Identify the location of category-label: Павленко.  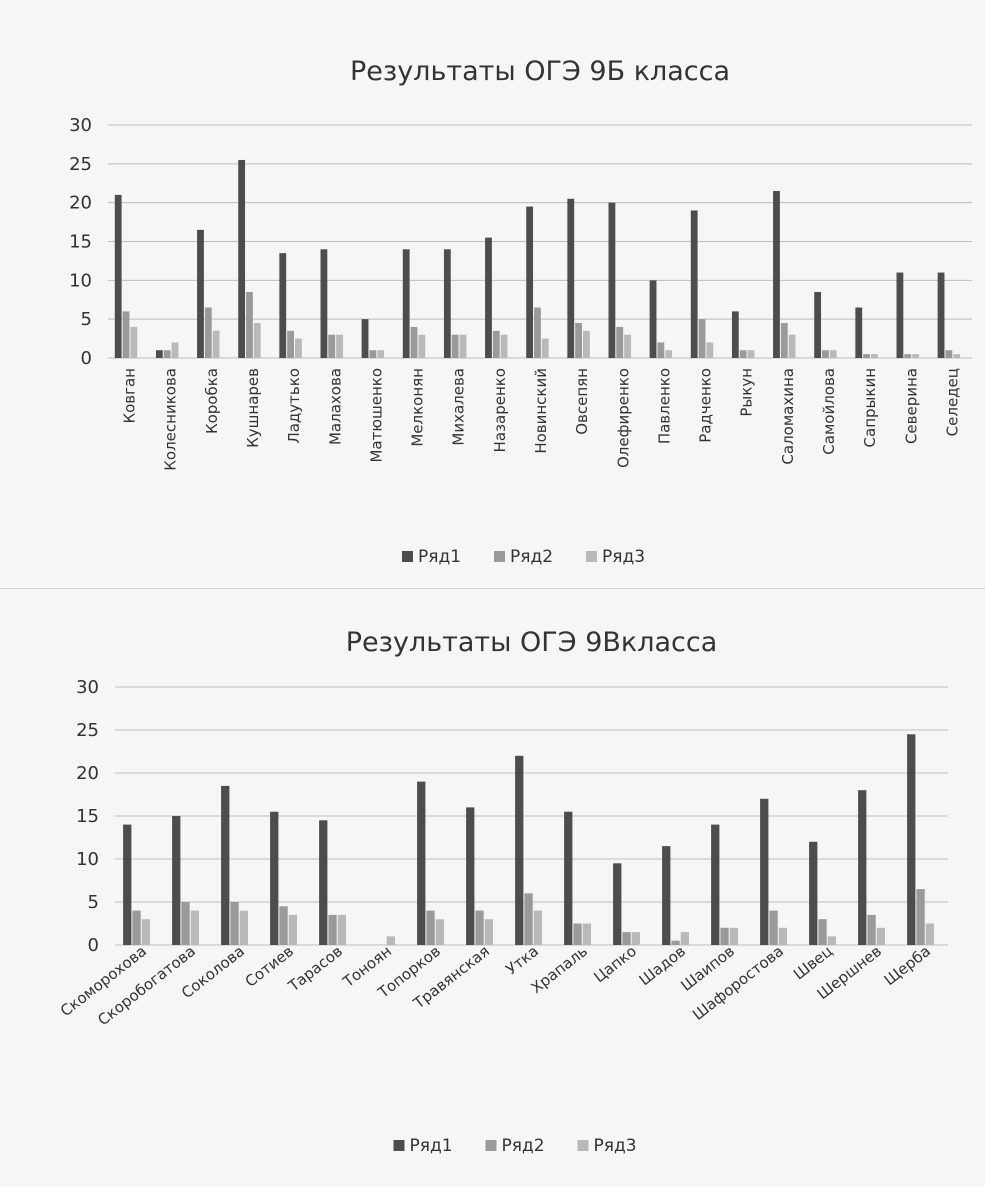
(664, 406).